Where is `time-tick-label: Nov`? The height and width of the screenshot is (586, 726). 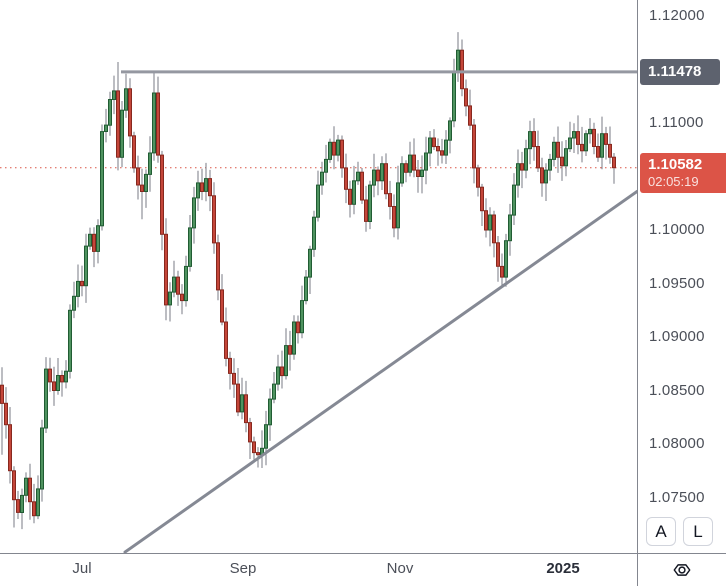 time-tick-label: Nov is located at coordinates (400, 568).